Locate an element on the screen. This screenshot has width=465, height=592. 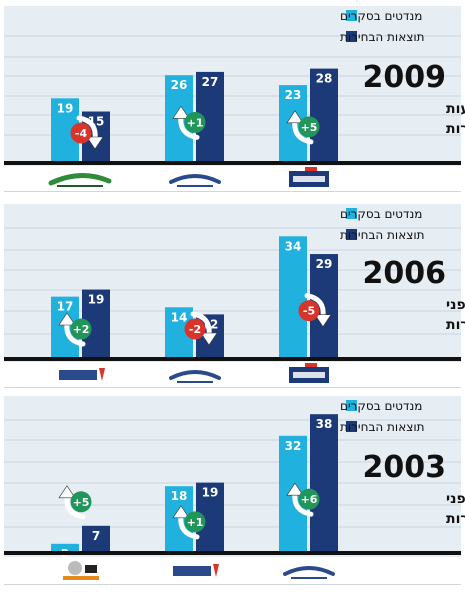
chart-2006-bar-polls is located at coordinates (293, 296).